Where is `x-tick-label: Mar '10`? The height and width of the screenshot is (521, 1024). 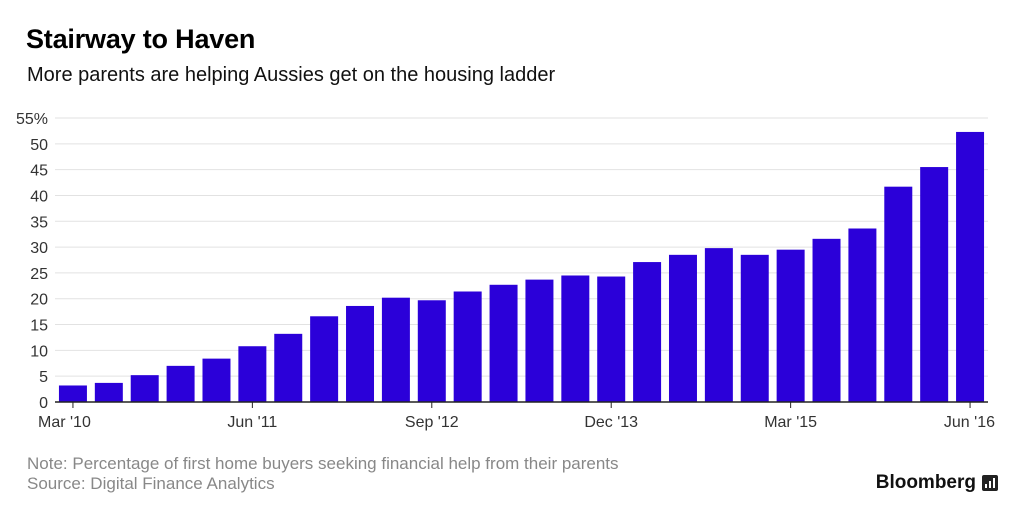 x-tick-label: Mar '10 is located at coordinates (64, 422).